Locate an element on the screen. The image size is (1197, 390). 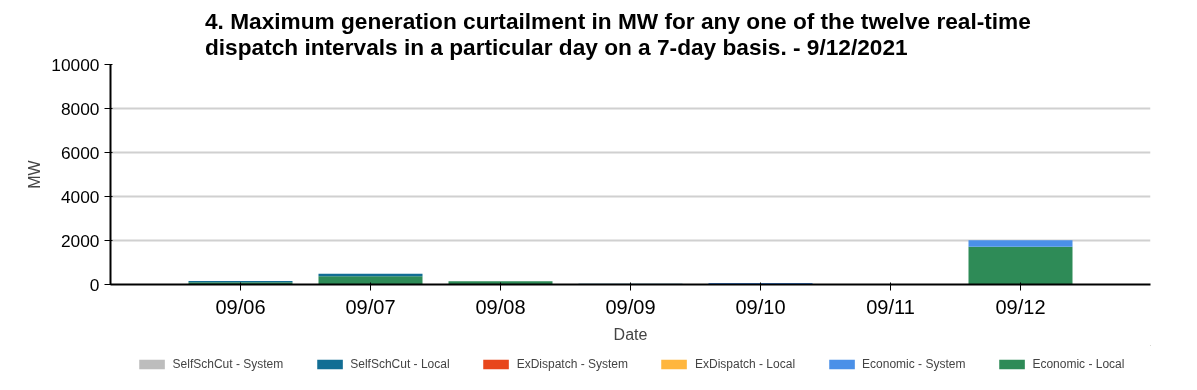
legend-label: ExDispatch - System is located at coordinates (572, 364).